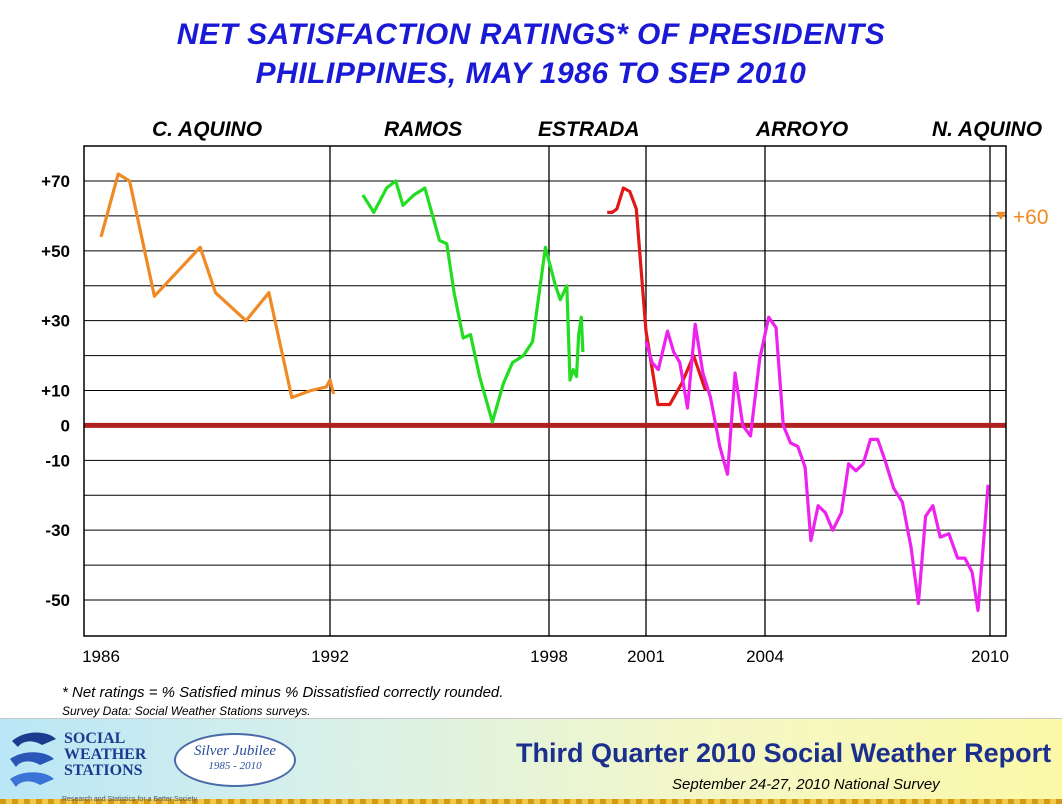 The height and width of the screenshot is (804, 1062). Describe the element at coordinates (103, 770) in the screenshot. I see `logo-word-stations: STATIONS` at that location.